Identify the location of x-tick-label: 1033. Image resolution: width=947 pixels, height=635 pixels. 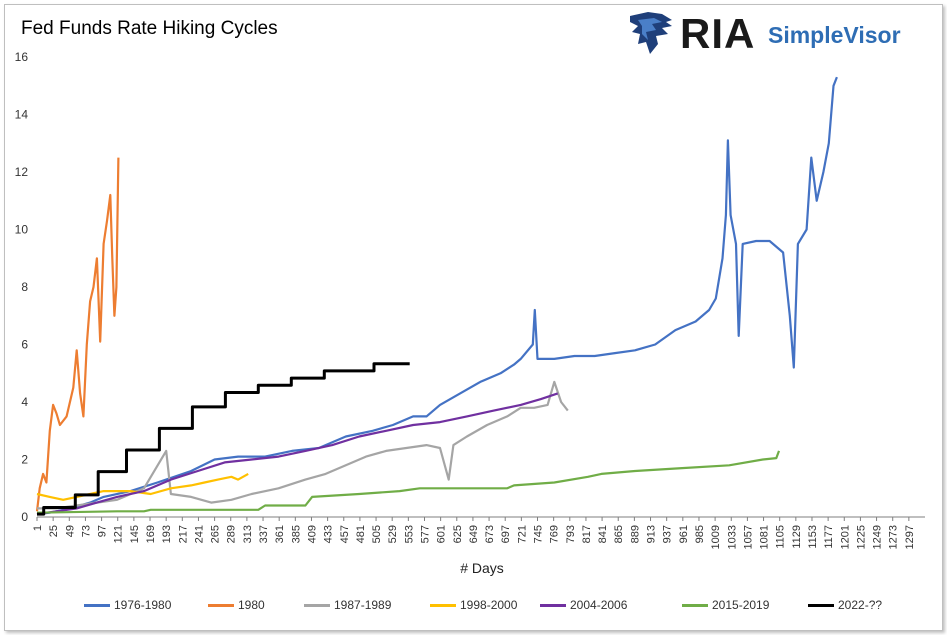
(732, 537).